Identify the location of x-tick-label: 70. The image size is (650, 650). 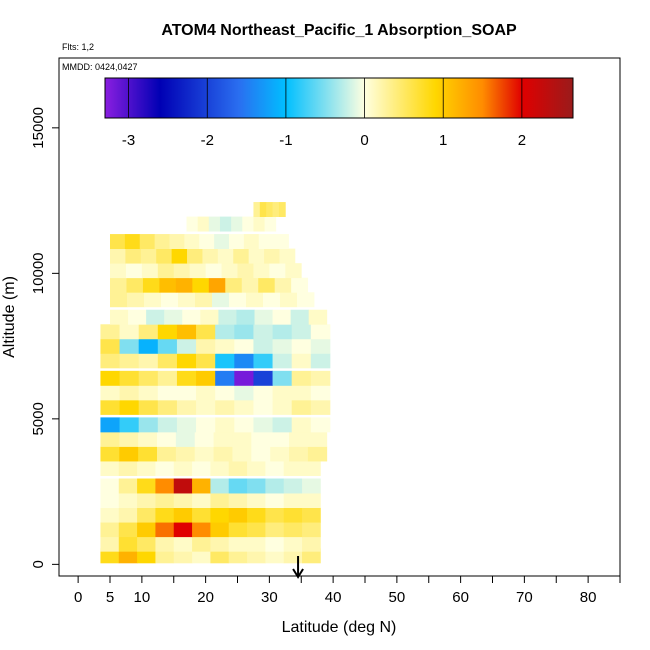
(524, 597).